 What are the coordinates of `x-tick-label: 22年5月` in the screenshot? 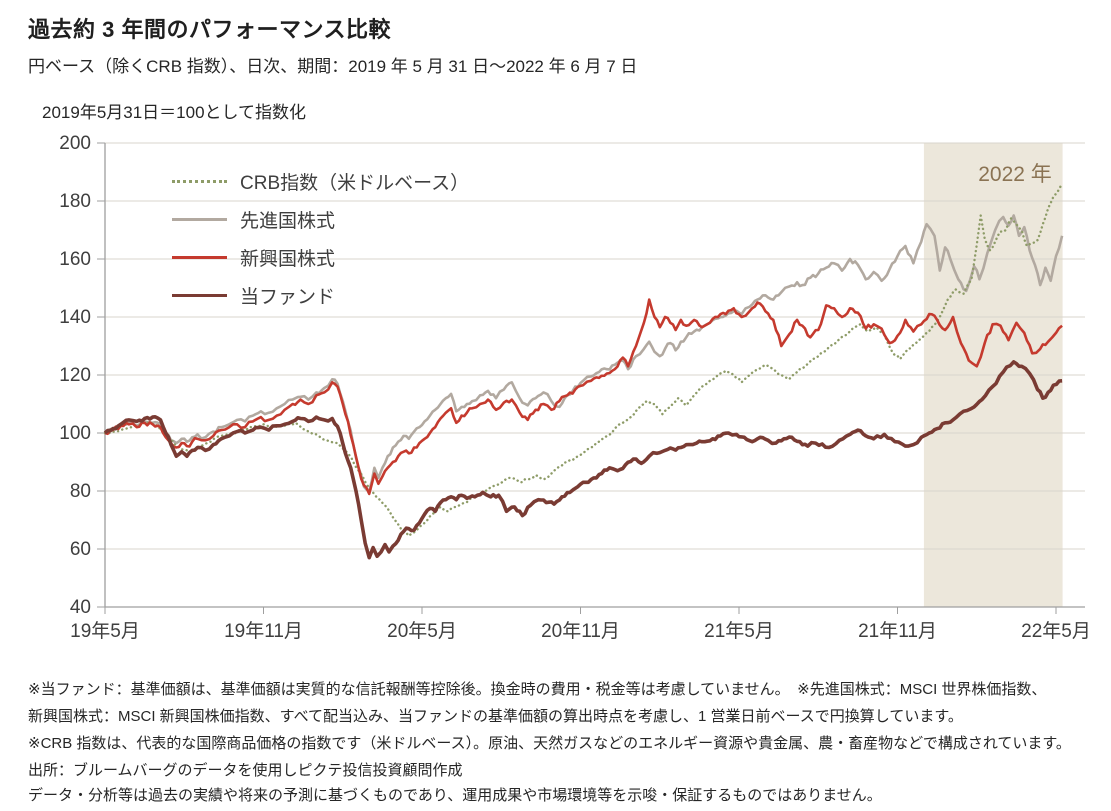 It's located at (1056, 631).